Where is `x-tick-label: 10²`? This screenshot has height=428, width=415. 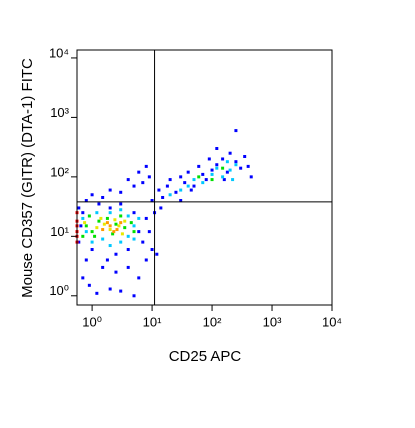
x-tick-label: 10² is located at coordinates (212, 321).